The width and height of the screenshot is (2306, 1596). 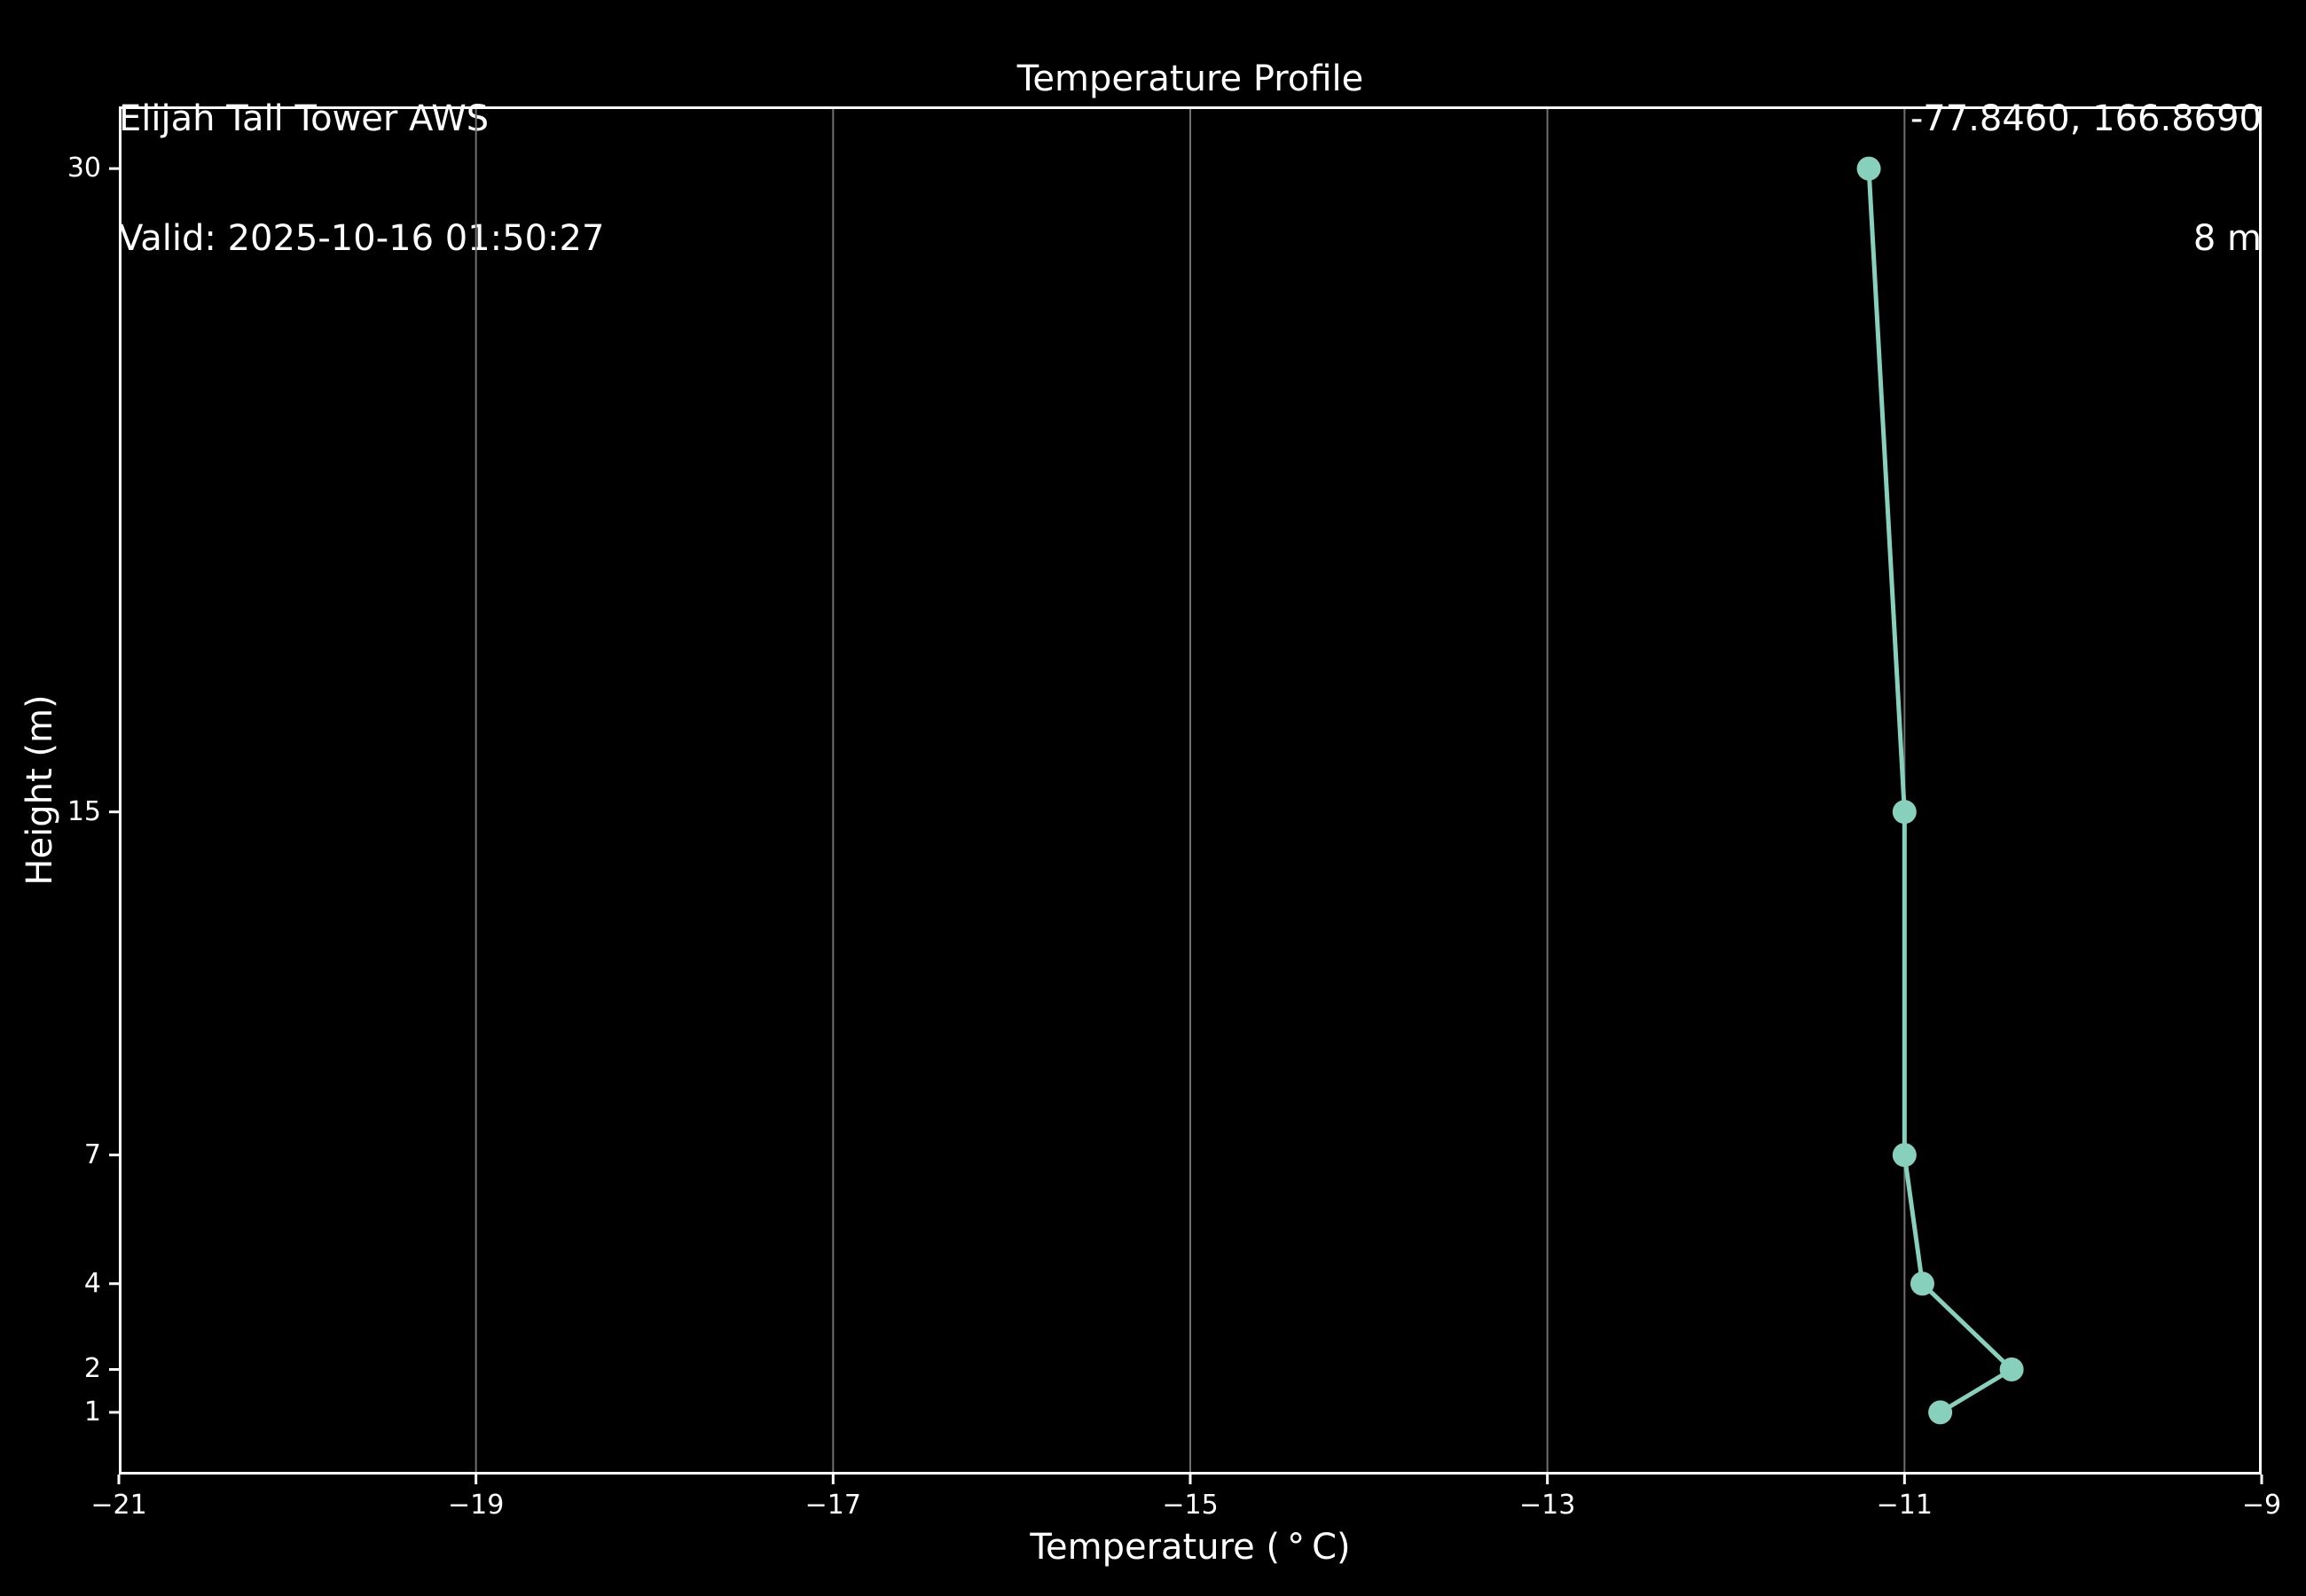 What do you see at coordinates (1904, 1506) in the screenshot?
I see `x-tick-label-−11: −11` at bounding box center [1904, 1506].